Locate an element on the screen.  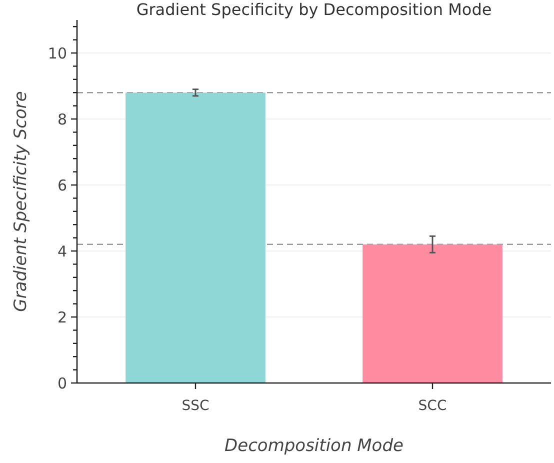
y-tick-label: 4 is located at coordinates (62, 251).